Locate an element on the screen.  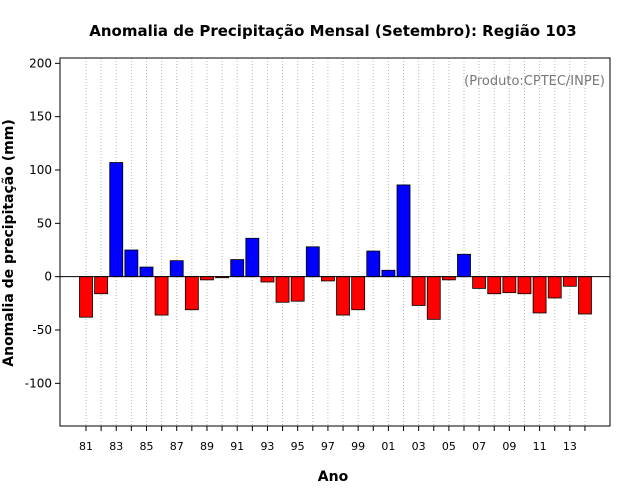
bar-2012 is located at coordinates (554, 287).